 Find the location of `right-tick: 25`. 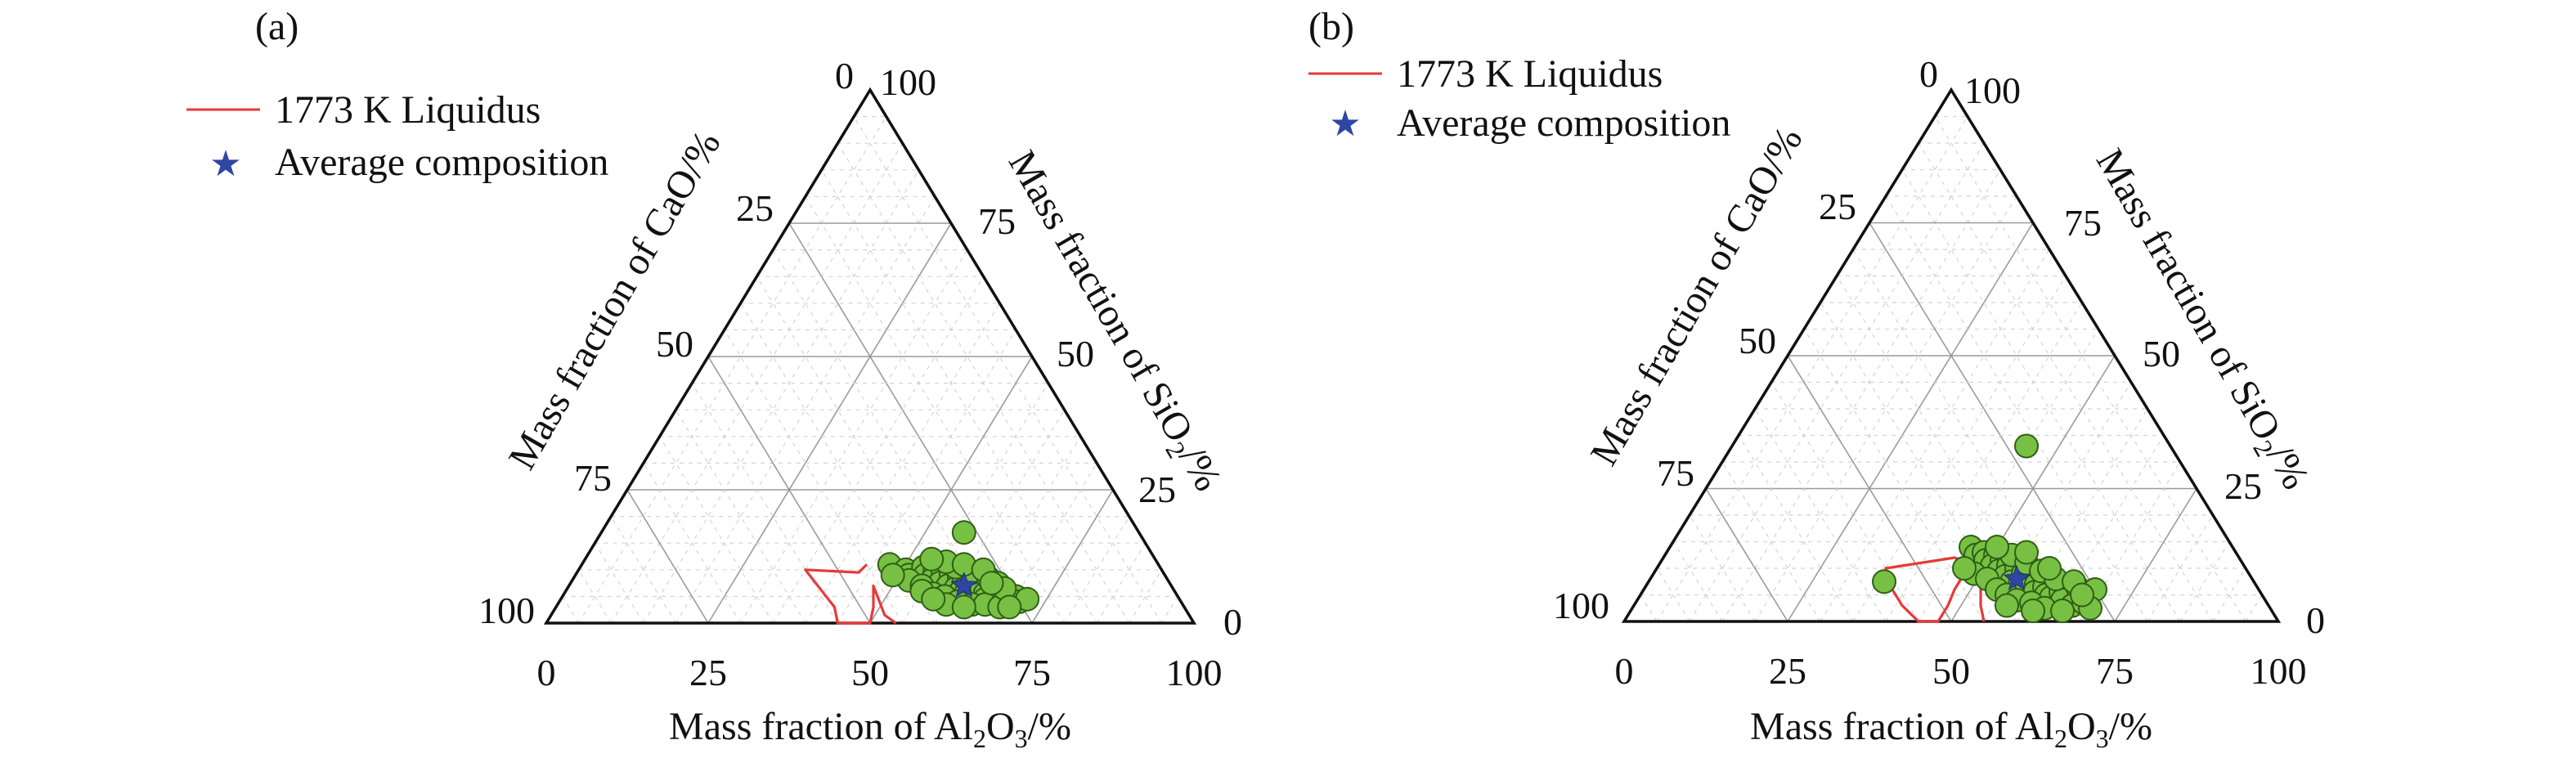

right-tick: 25 is located at coordinates (1157, 489).